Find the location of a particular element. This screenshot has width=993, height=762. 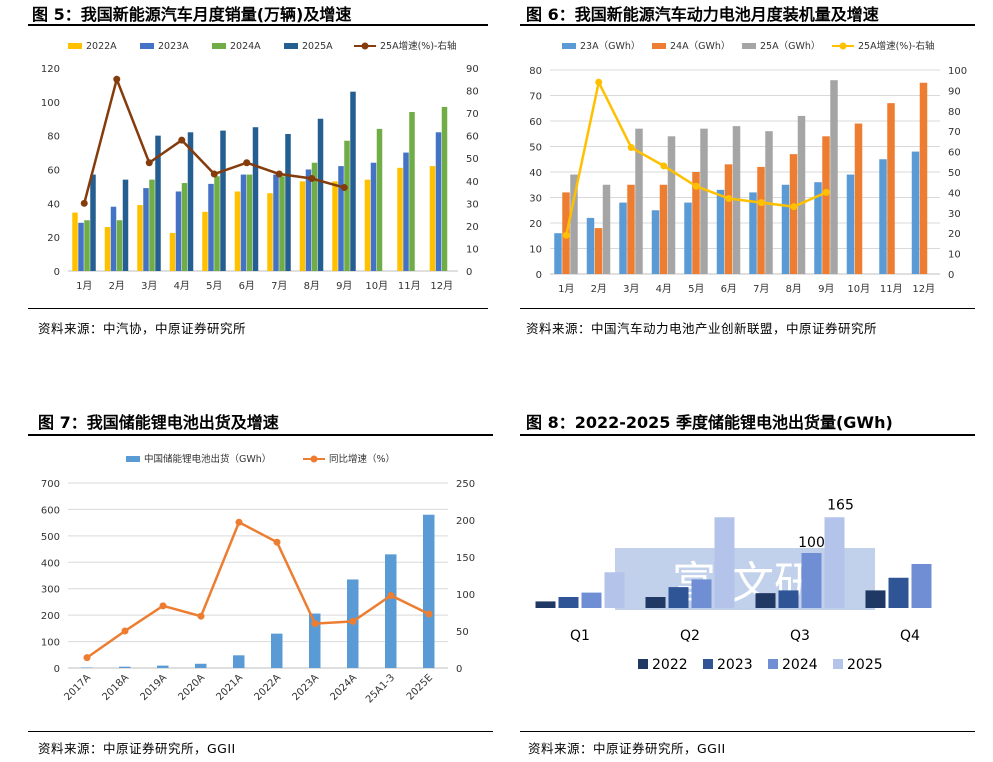

fig7-bottom-rule is located at coordinates (260, 731).